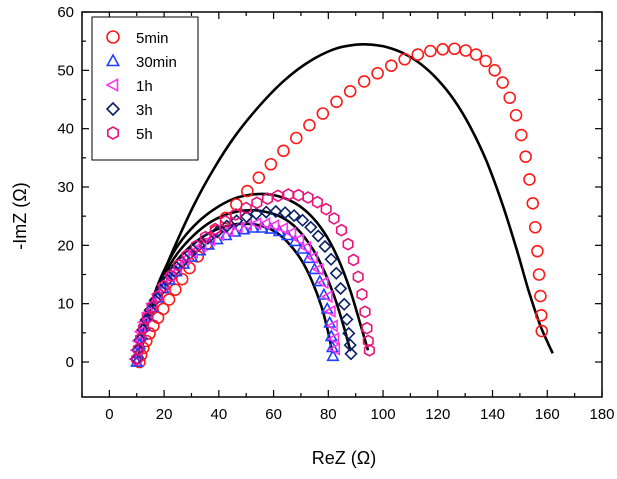 This screenshot has width=617, height=479. I want to click on legend-label: 1h, so click(144, 86).